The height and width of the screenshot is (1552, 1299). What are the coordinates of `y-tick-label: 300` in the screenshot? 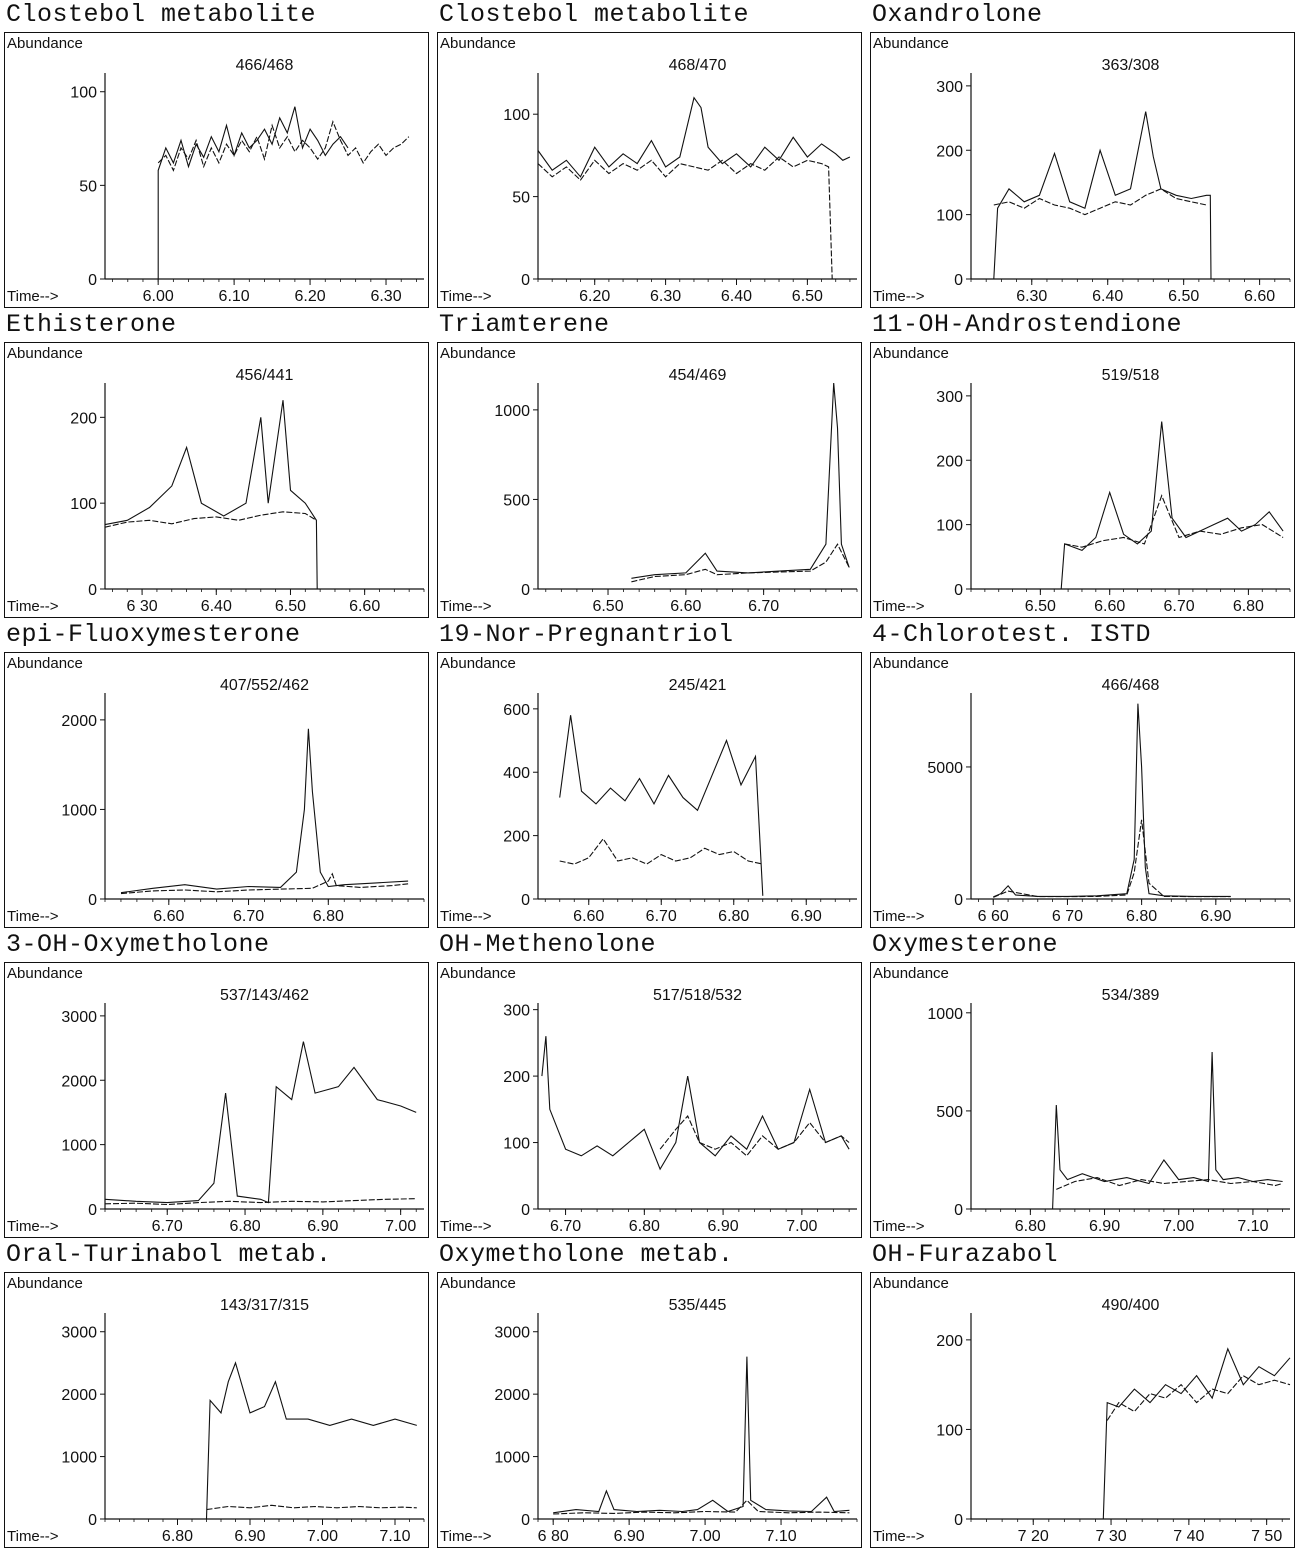 It's located at (949, 87).